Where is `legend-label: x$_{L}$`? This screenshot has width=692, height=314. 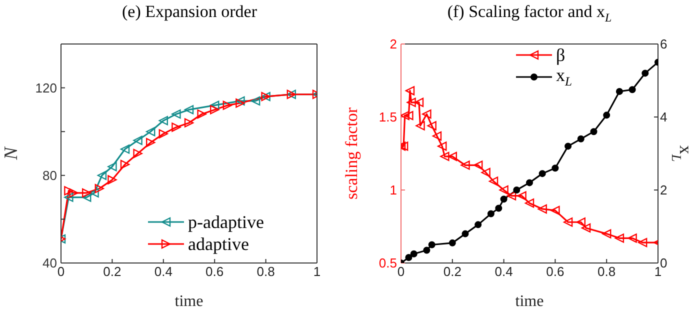
legend-label: x$_{L}$ is located at coordinates (564, 76).